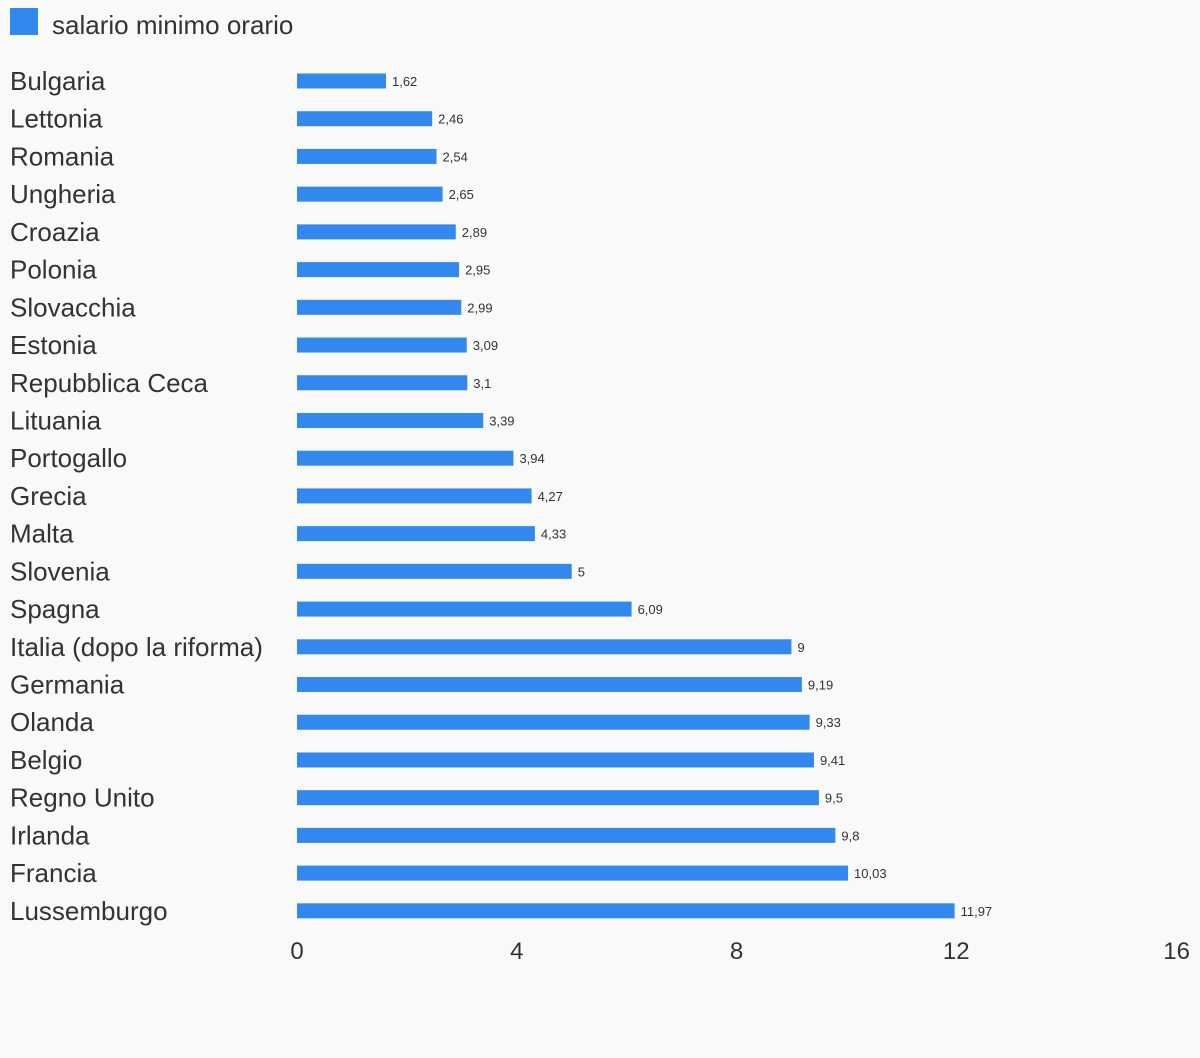 Image resolution: width=1200 pixels, height=1058 pixels. Describe the element at coordinates (404, 81) in the screenshot. I see `data-label: 1,62` at that location.